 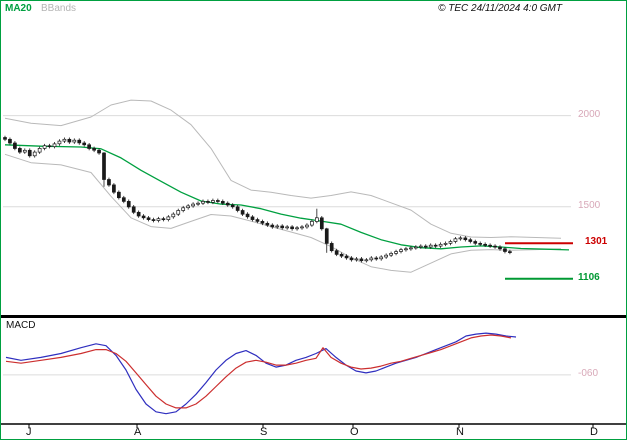 What do you see at coordinates (354, 432) in the screenshot?
I see `x-axis-month-label: O` at bounding box center [354, 432].